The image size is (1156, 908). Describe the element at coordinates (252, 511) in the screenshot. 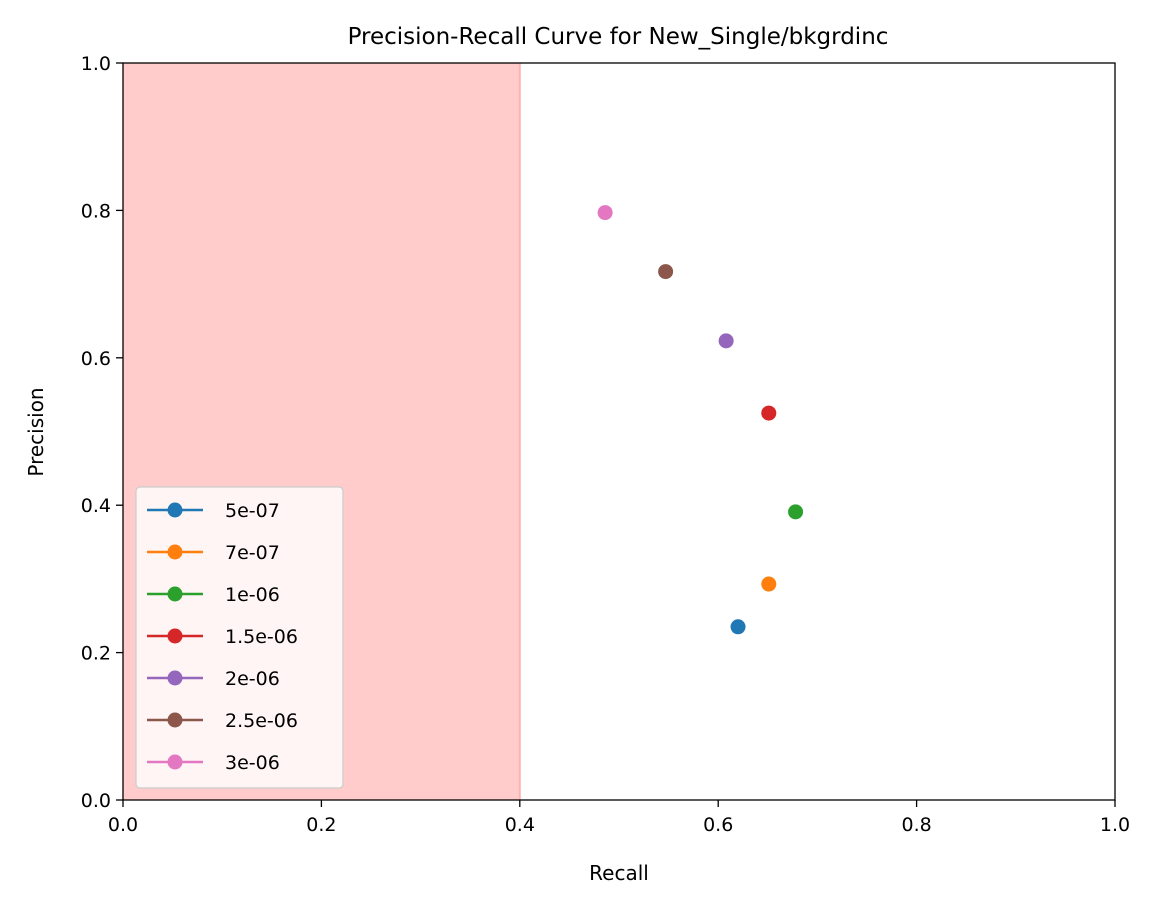

I see `legend-label: 5e-07` at that location.